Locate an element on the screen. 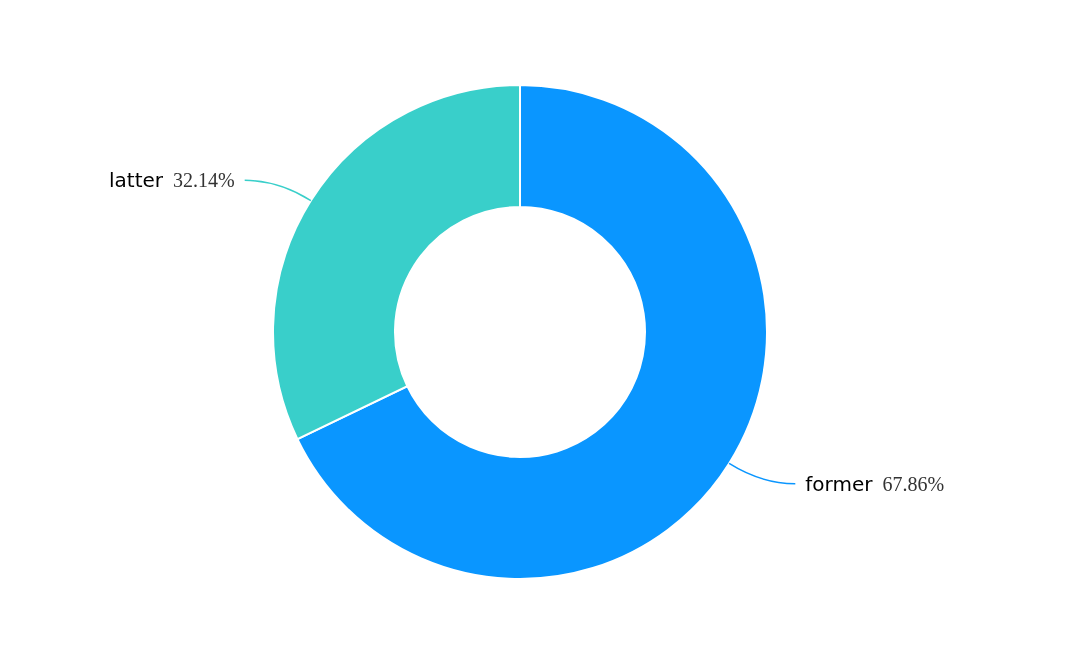 Image resolution: width=1069 pixels, height=670 pixels. data-label: 67.86% is located at coordinates (913, 483).